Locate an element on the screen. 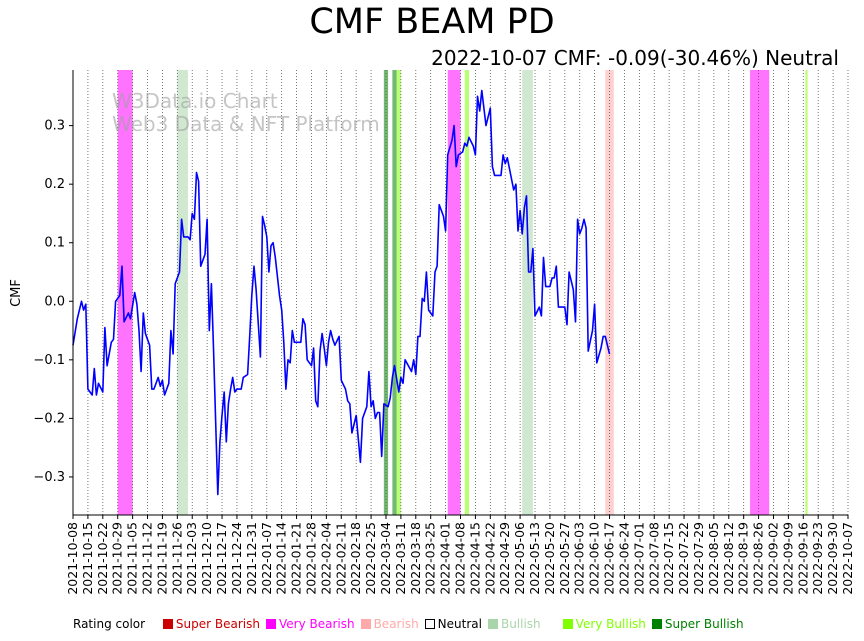 This screenshot has width=864, height=641. x-tick-label: 2022-02-25 is located at coordinates (370, 558).